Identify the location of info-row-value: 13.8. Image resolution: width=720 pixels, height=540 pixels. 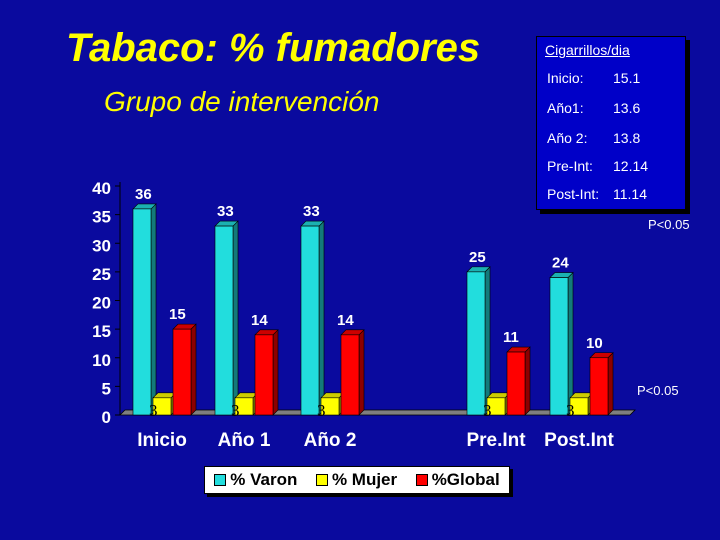
(627, 138).